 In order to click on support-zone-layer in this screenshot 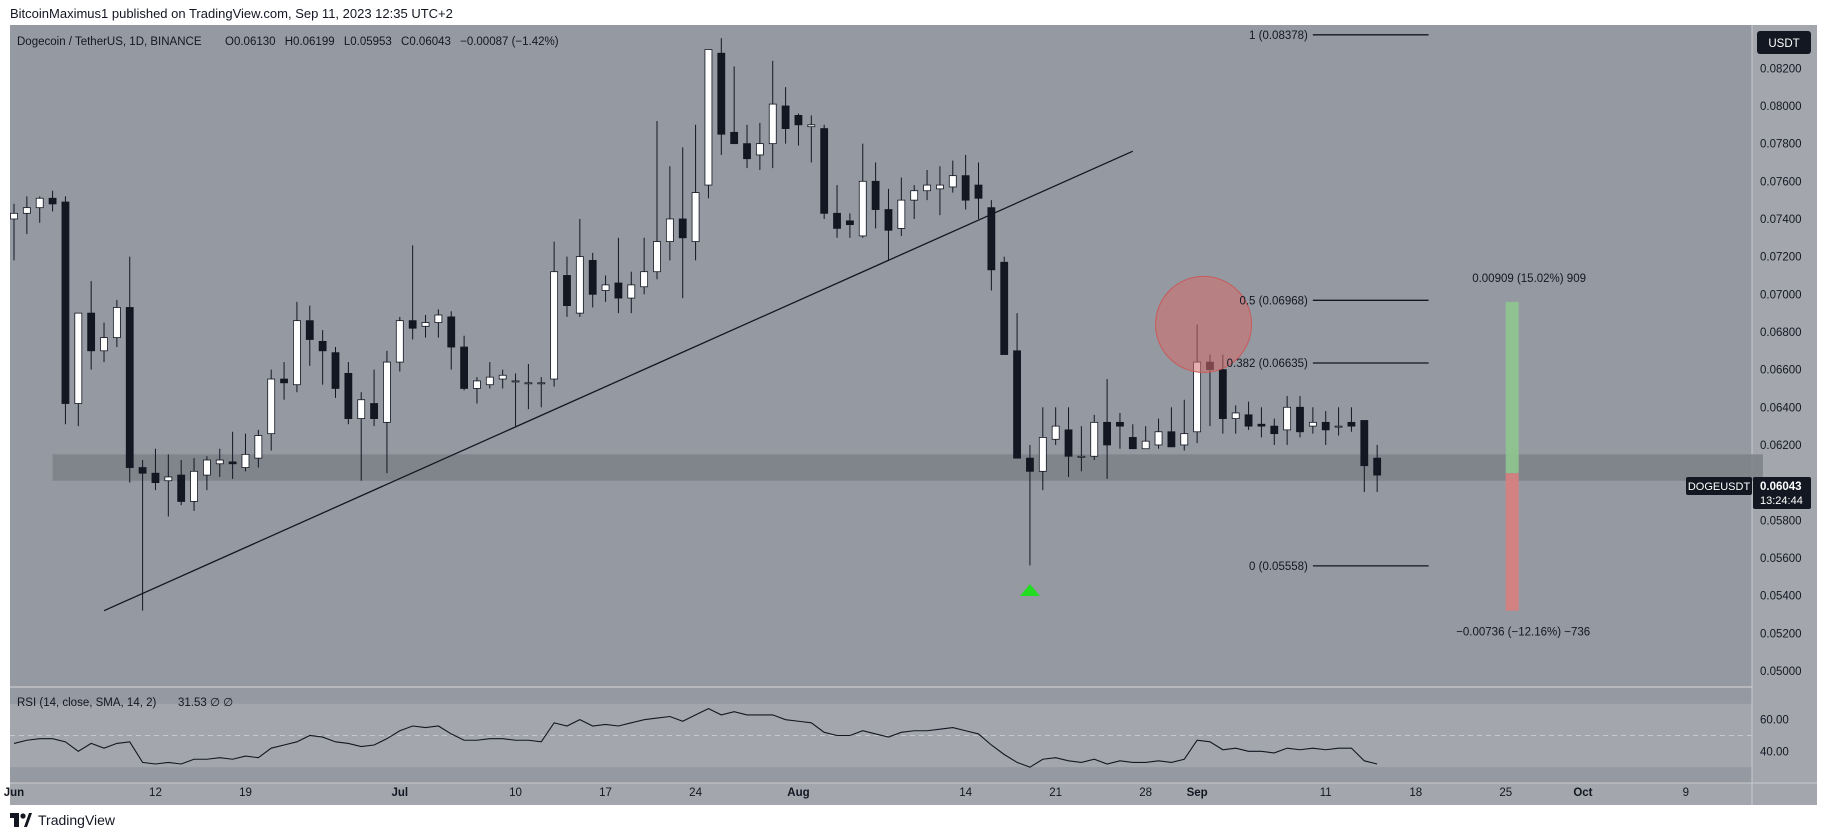, I will do `click(907, 467)`.